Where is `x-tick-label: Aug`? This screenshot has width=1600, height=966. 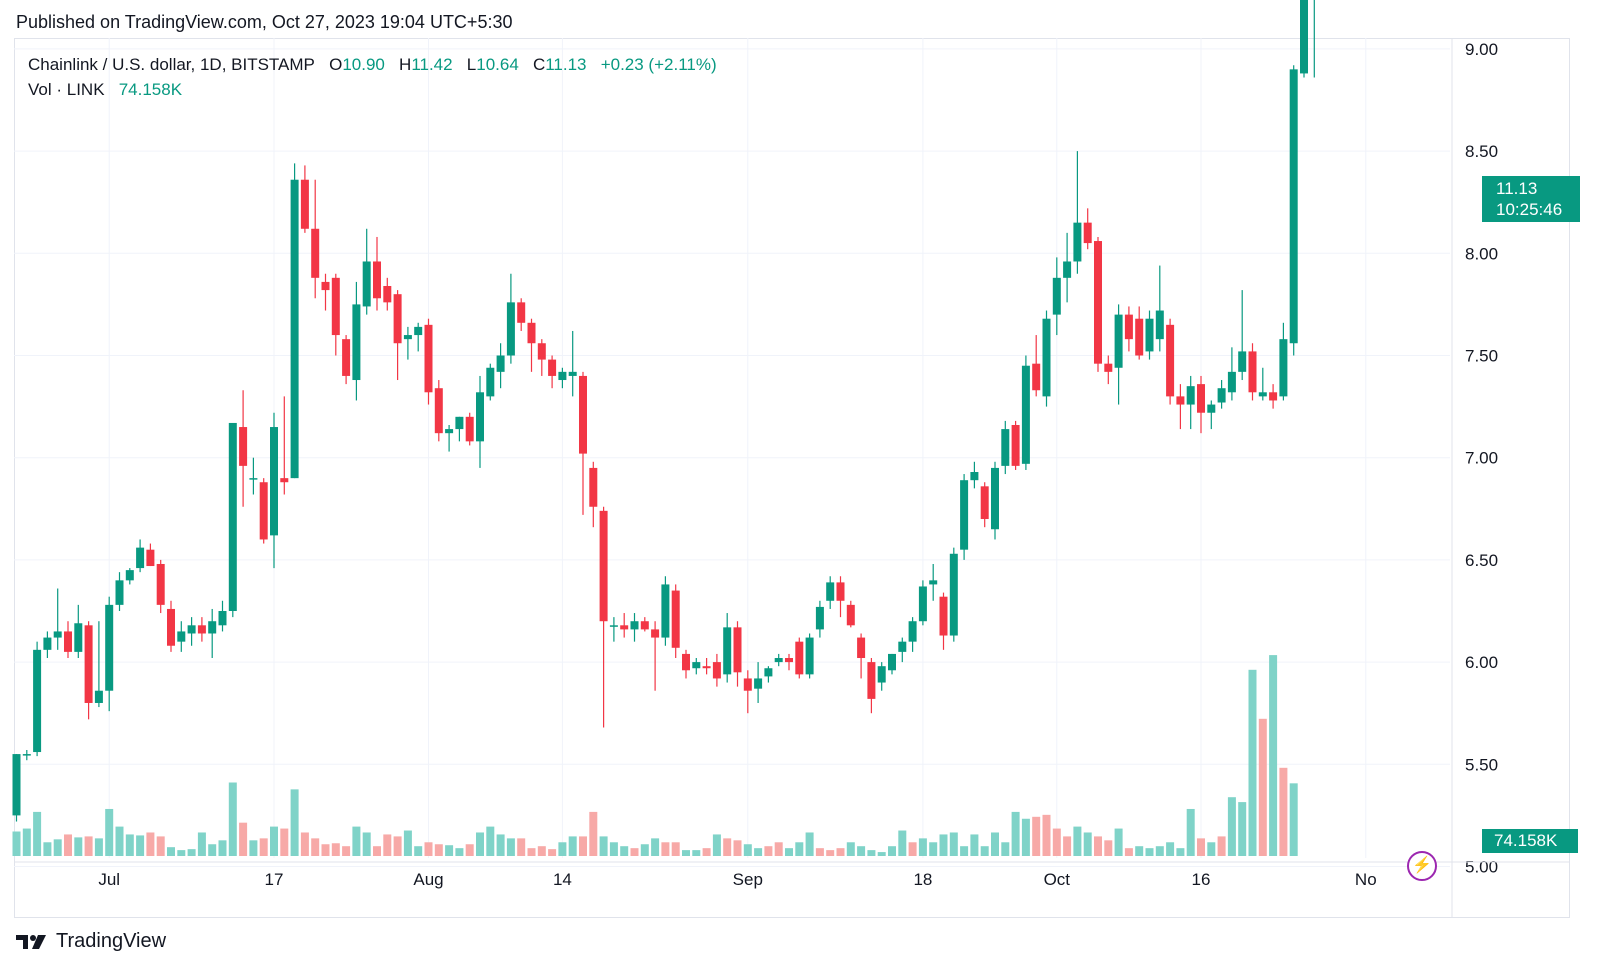 x-tick-label: Aug is located at coordinates (428, 879).